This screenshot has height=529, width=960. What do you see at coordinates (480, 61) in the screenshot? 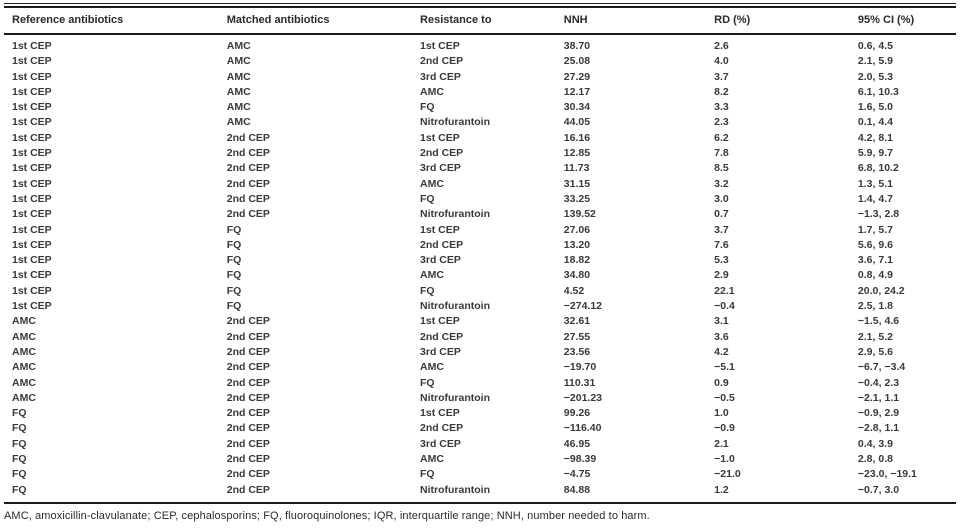
I see `table-row: 1st CEP AMC 2nd CEP 25.08 4.0 2.1, 5.9` at bounding box center [480, 61].